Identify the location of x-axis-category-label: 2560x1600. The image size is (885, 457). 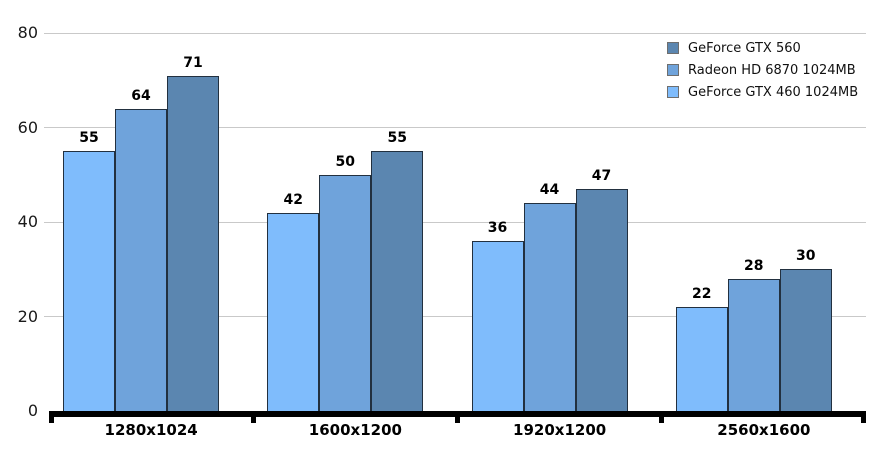
(764, 430).